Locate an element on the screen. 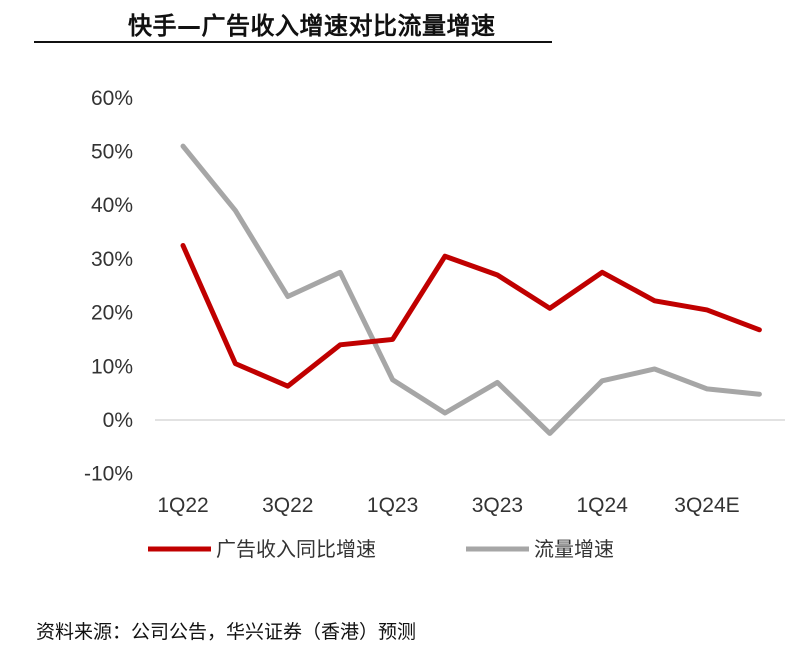 This screenshot has width=788, height=663. legend-label: 流量增速 is located at coordinates (574, 549).